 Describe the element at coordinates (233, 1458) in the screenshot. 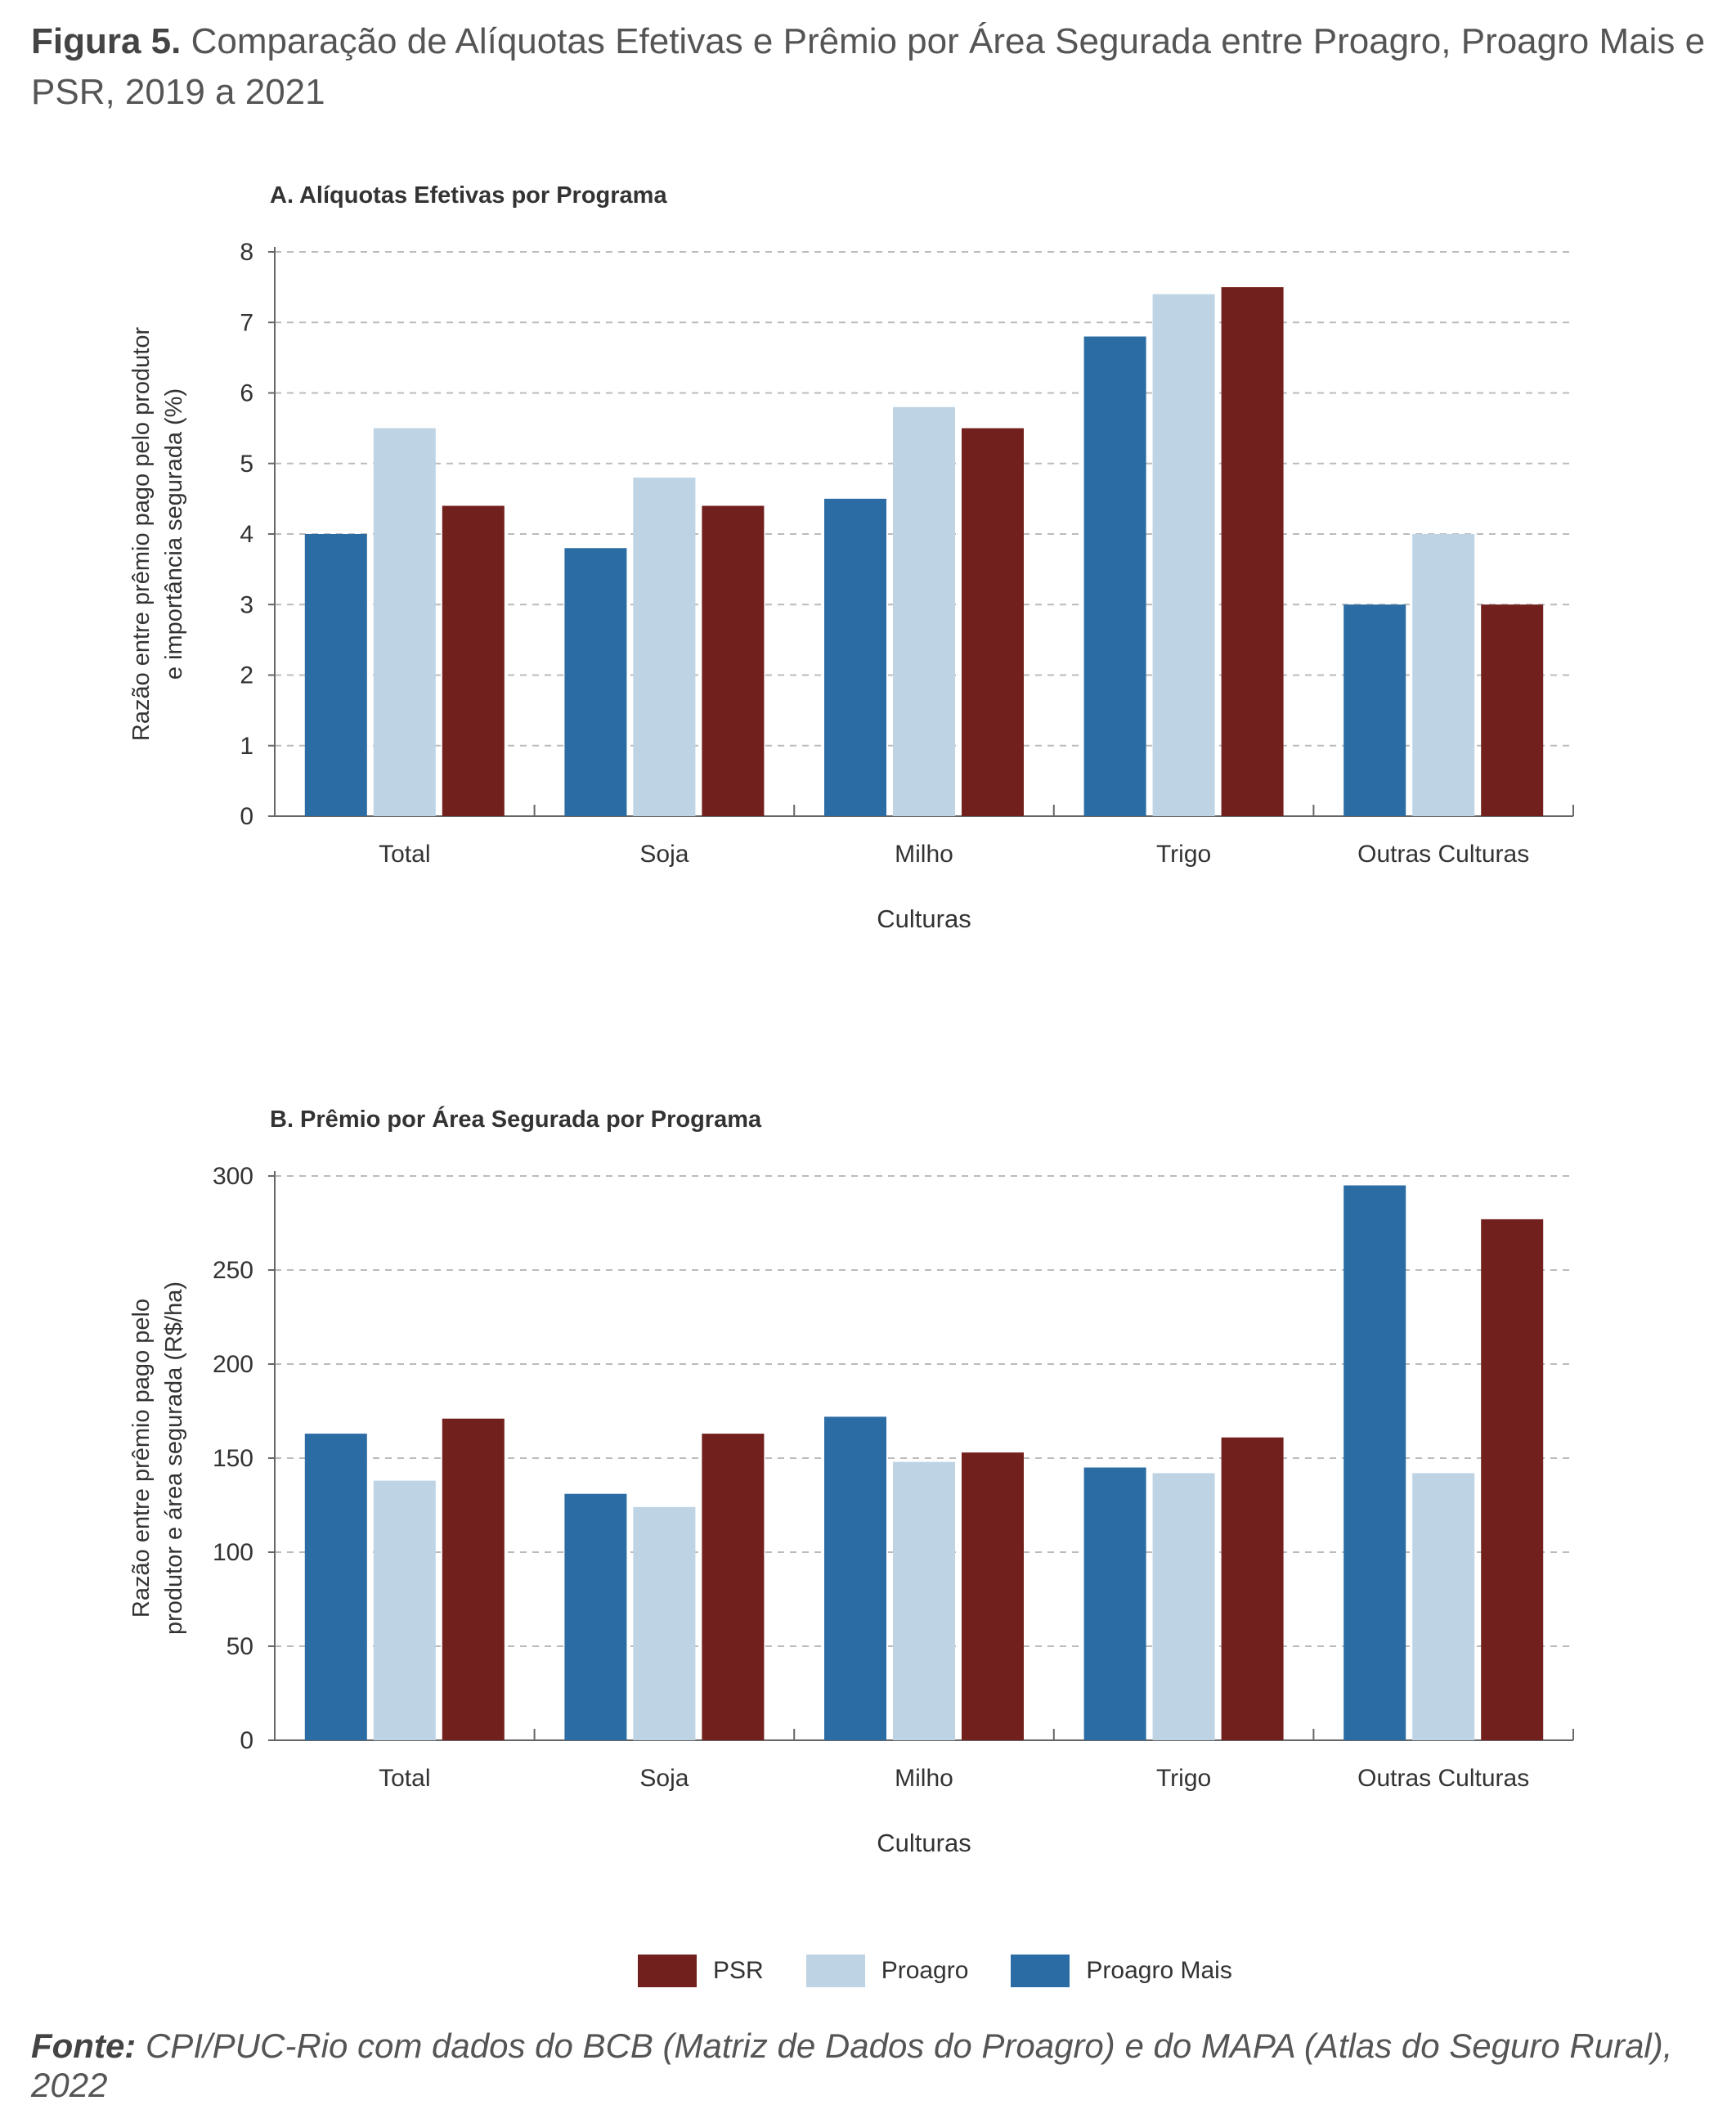

I see `y-tick-label: 150` at that location.